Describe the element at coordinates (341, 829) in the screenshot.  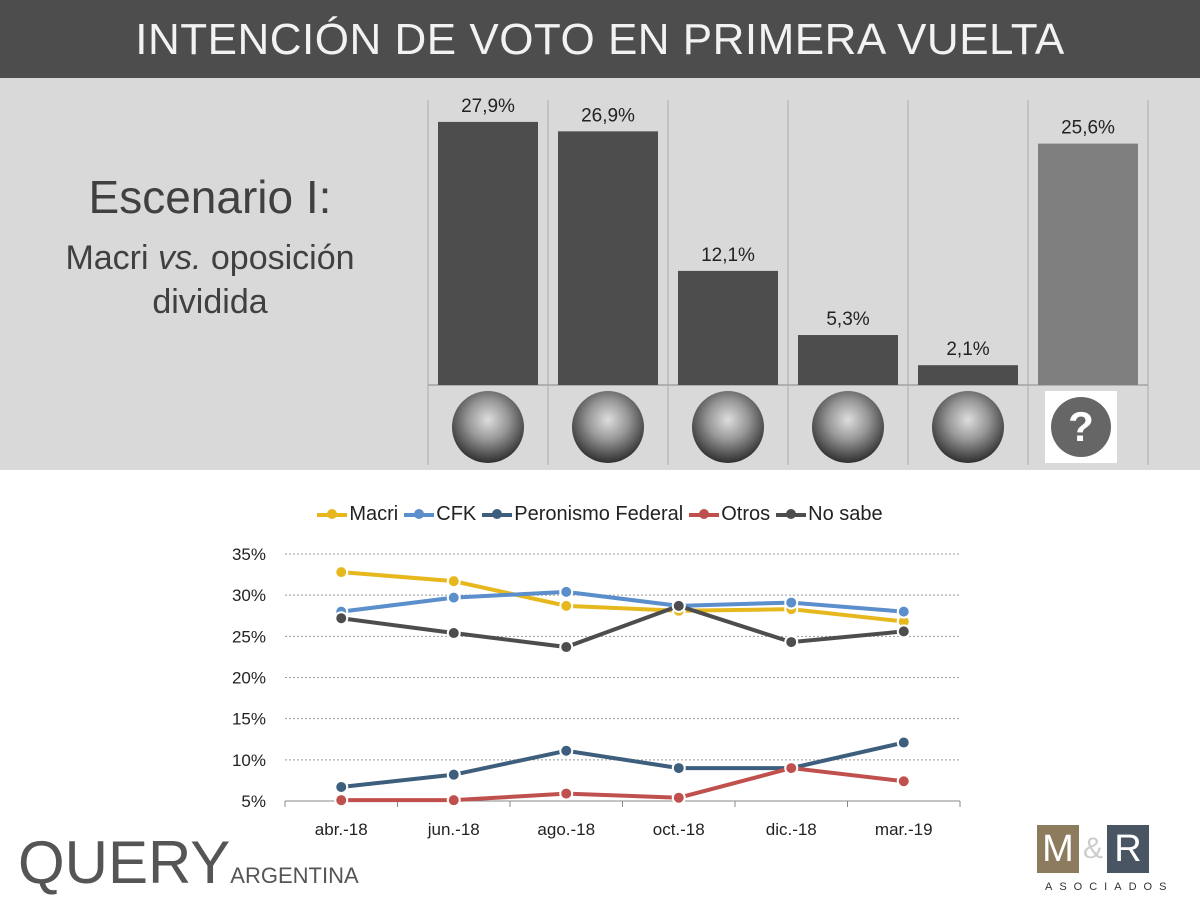
I see `x-tick-label: abr.-18` at that location.